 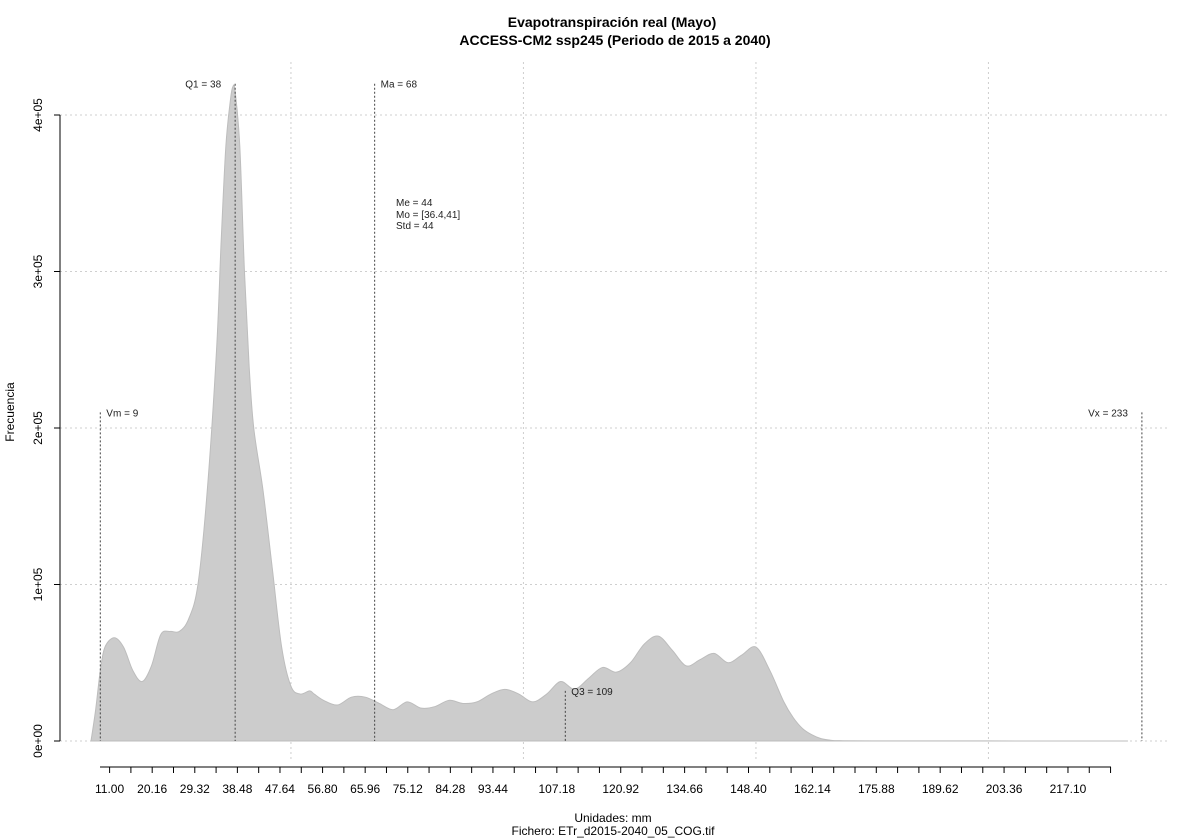 I want to click on x-tick-label: 84.28, so click(x=450, y=789).